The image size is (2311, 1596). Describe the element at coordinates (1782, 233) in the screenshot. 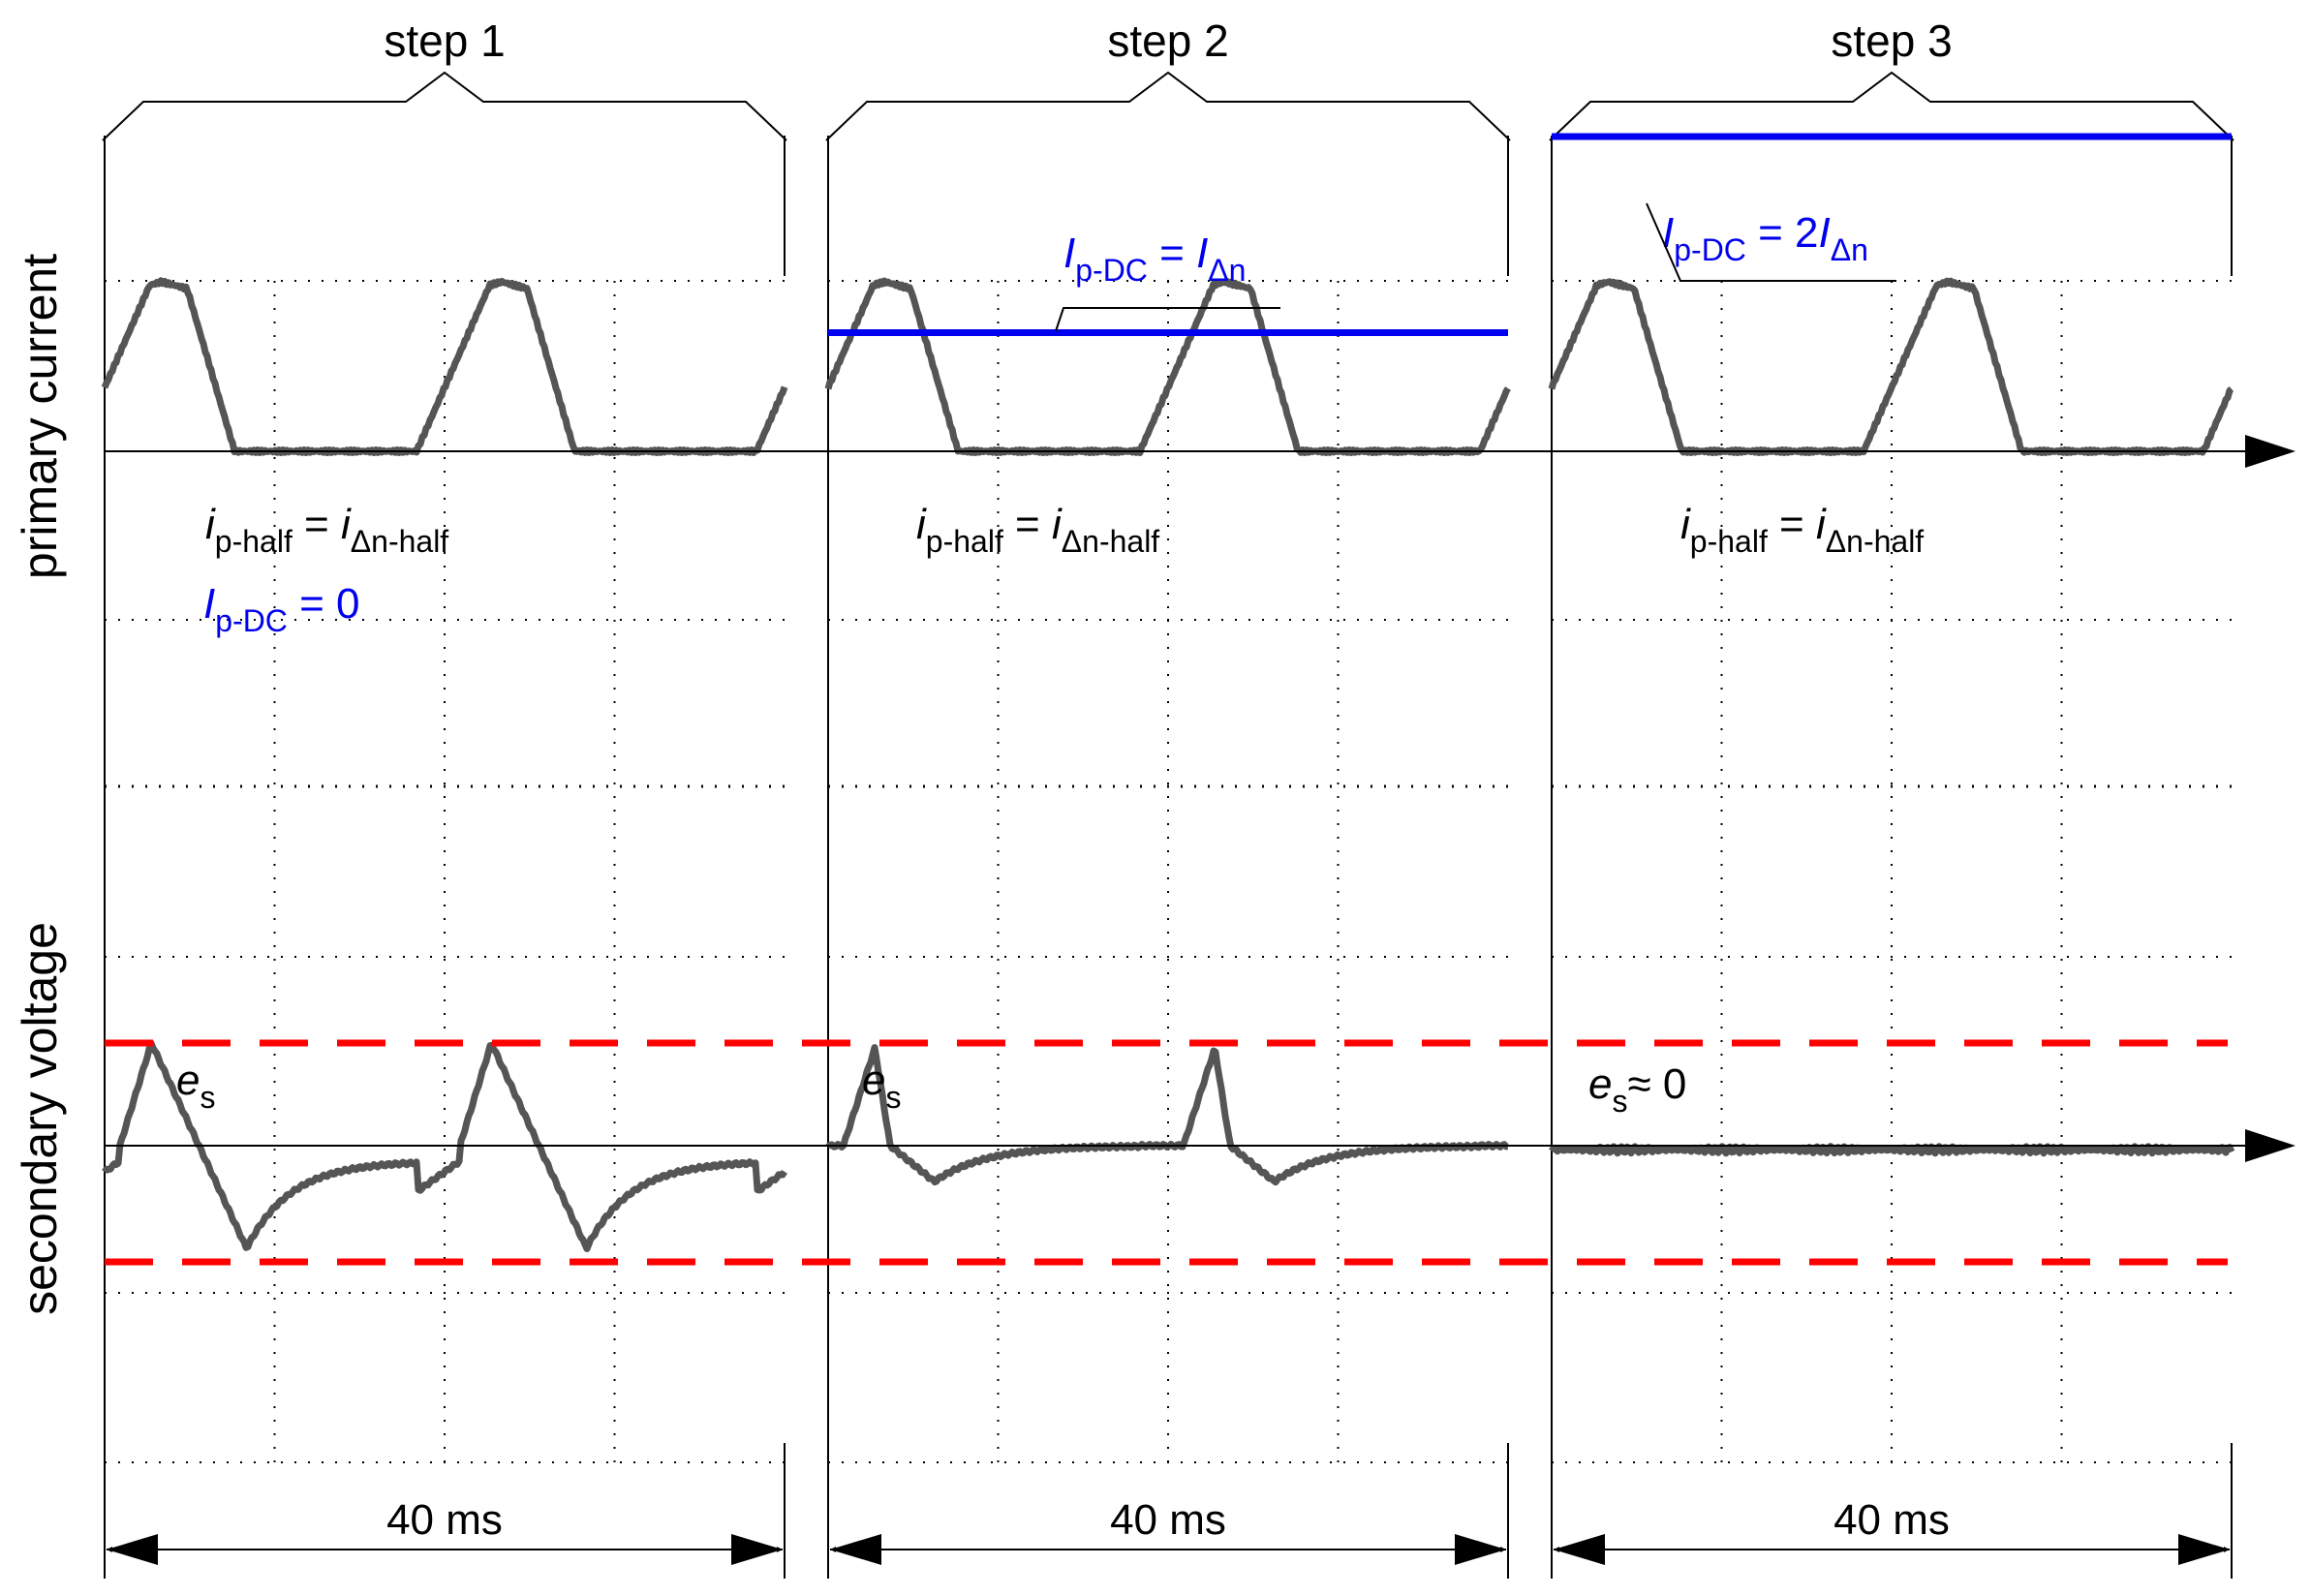

I see `math-span: = 2` at that location.